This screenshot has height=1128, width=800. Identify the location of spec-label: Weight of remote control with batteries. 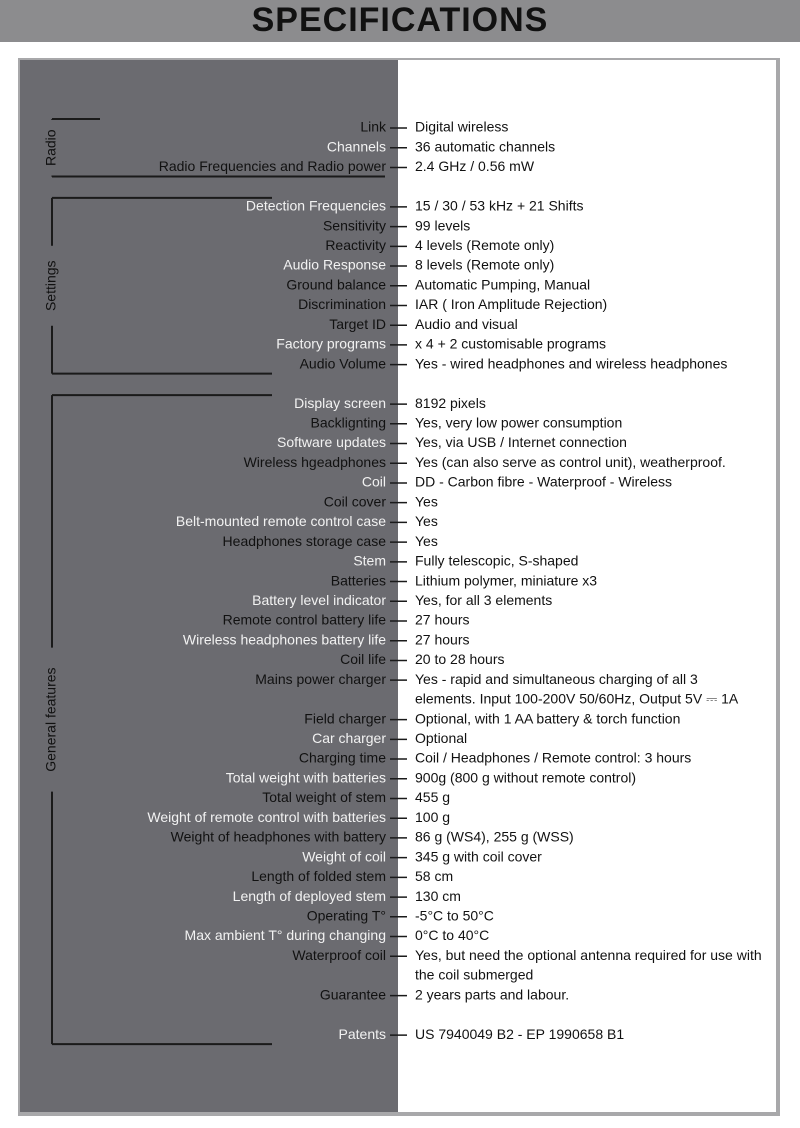
(266, 817).